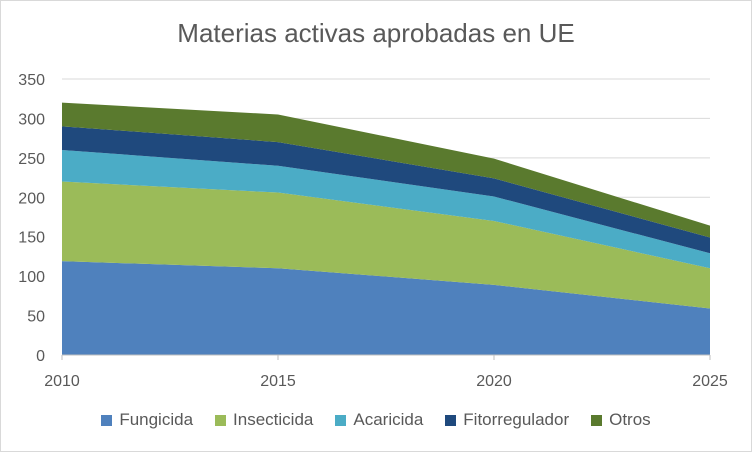 This screenshot has width=752, height=452. What do you see at coordinates (278, 381) in the screenshot?
I see `x-tick-label: 2015` at bounding box center [278, 381].